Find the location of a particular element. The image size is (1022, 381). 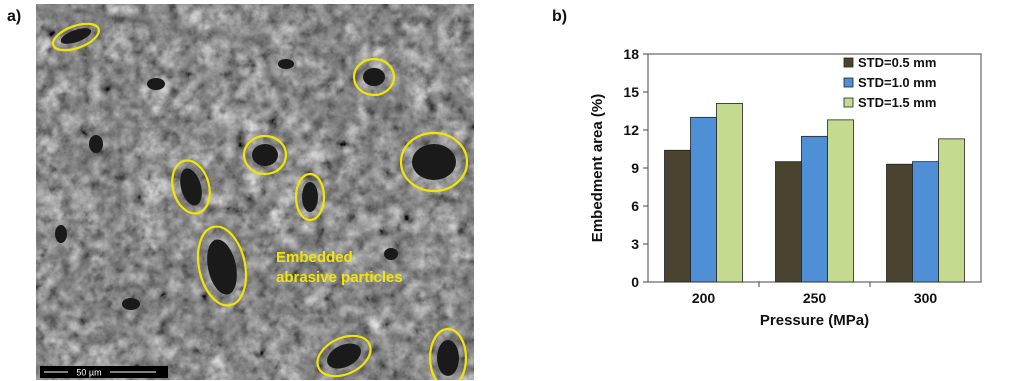

scale-bar-background is located at coordinates (104, 372).